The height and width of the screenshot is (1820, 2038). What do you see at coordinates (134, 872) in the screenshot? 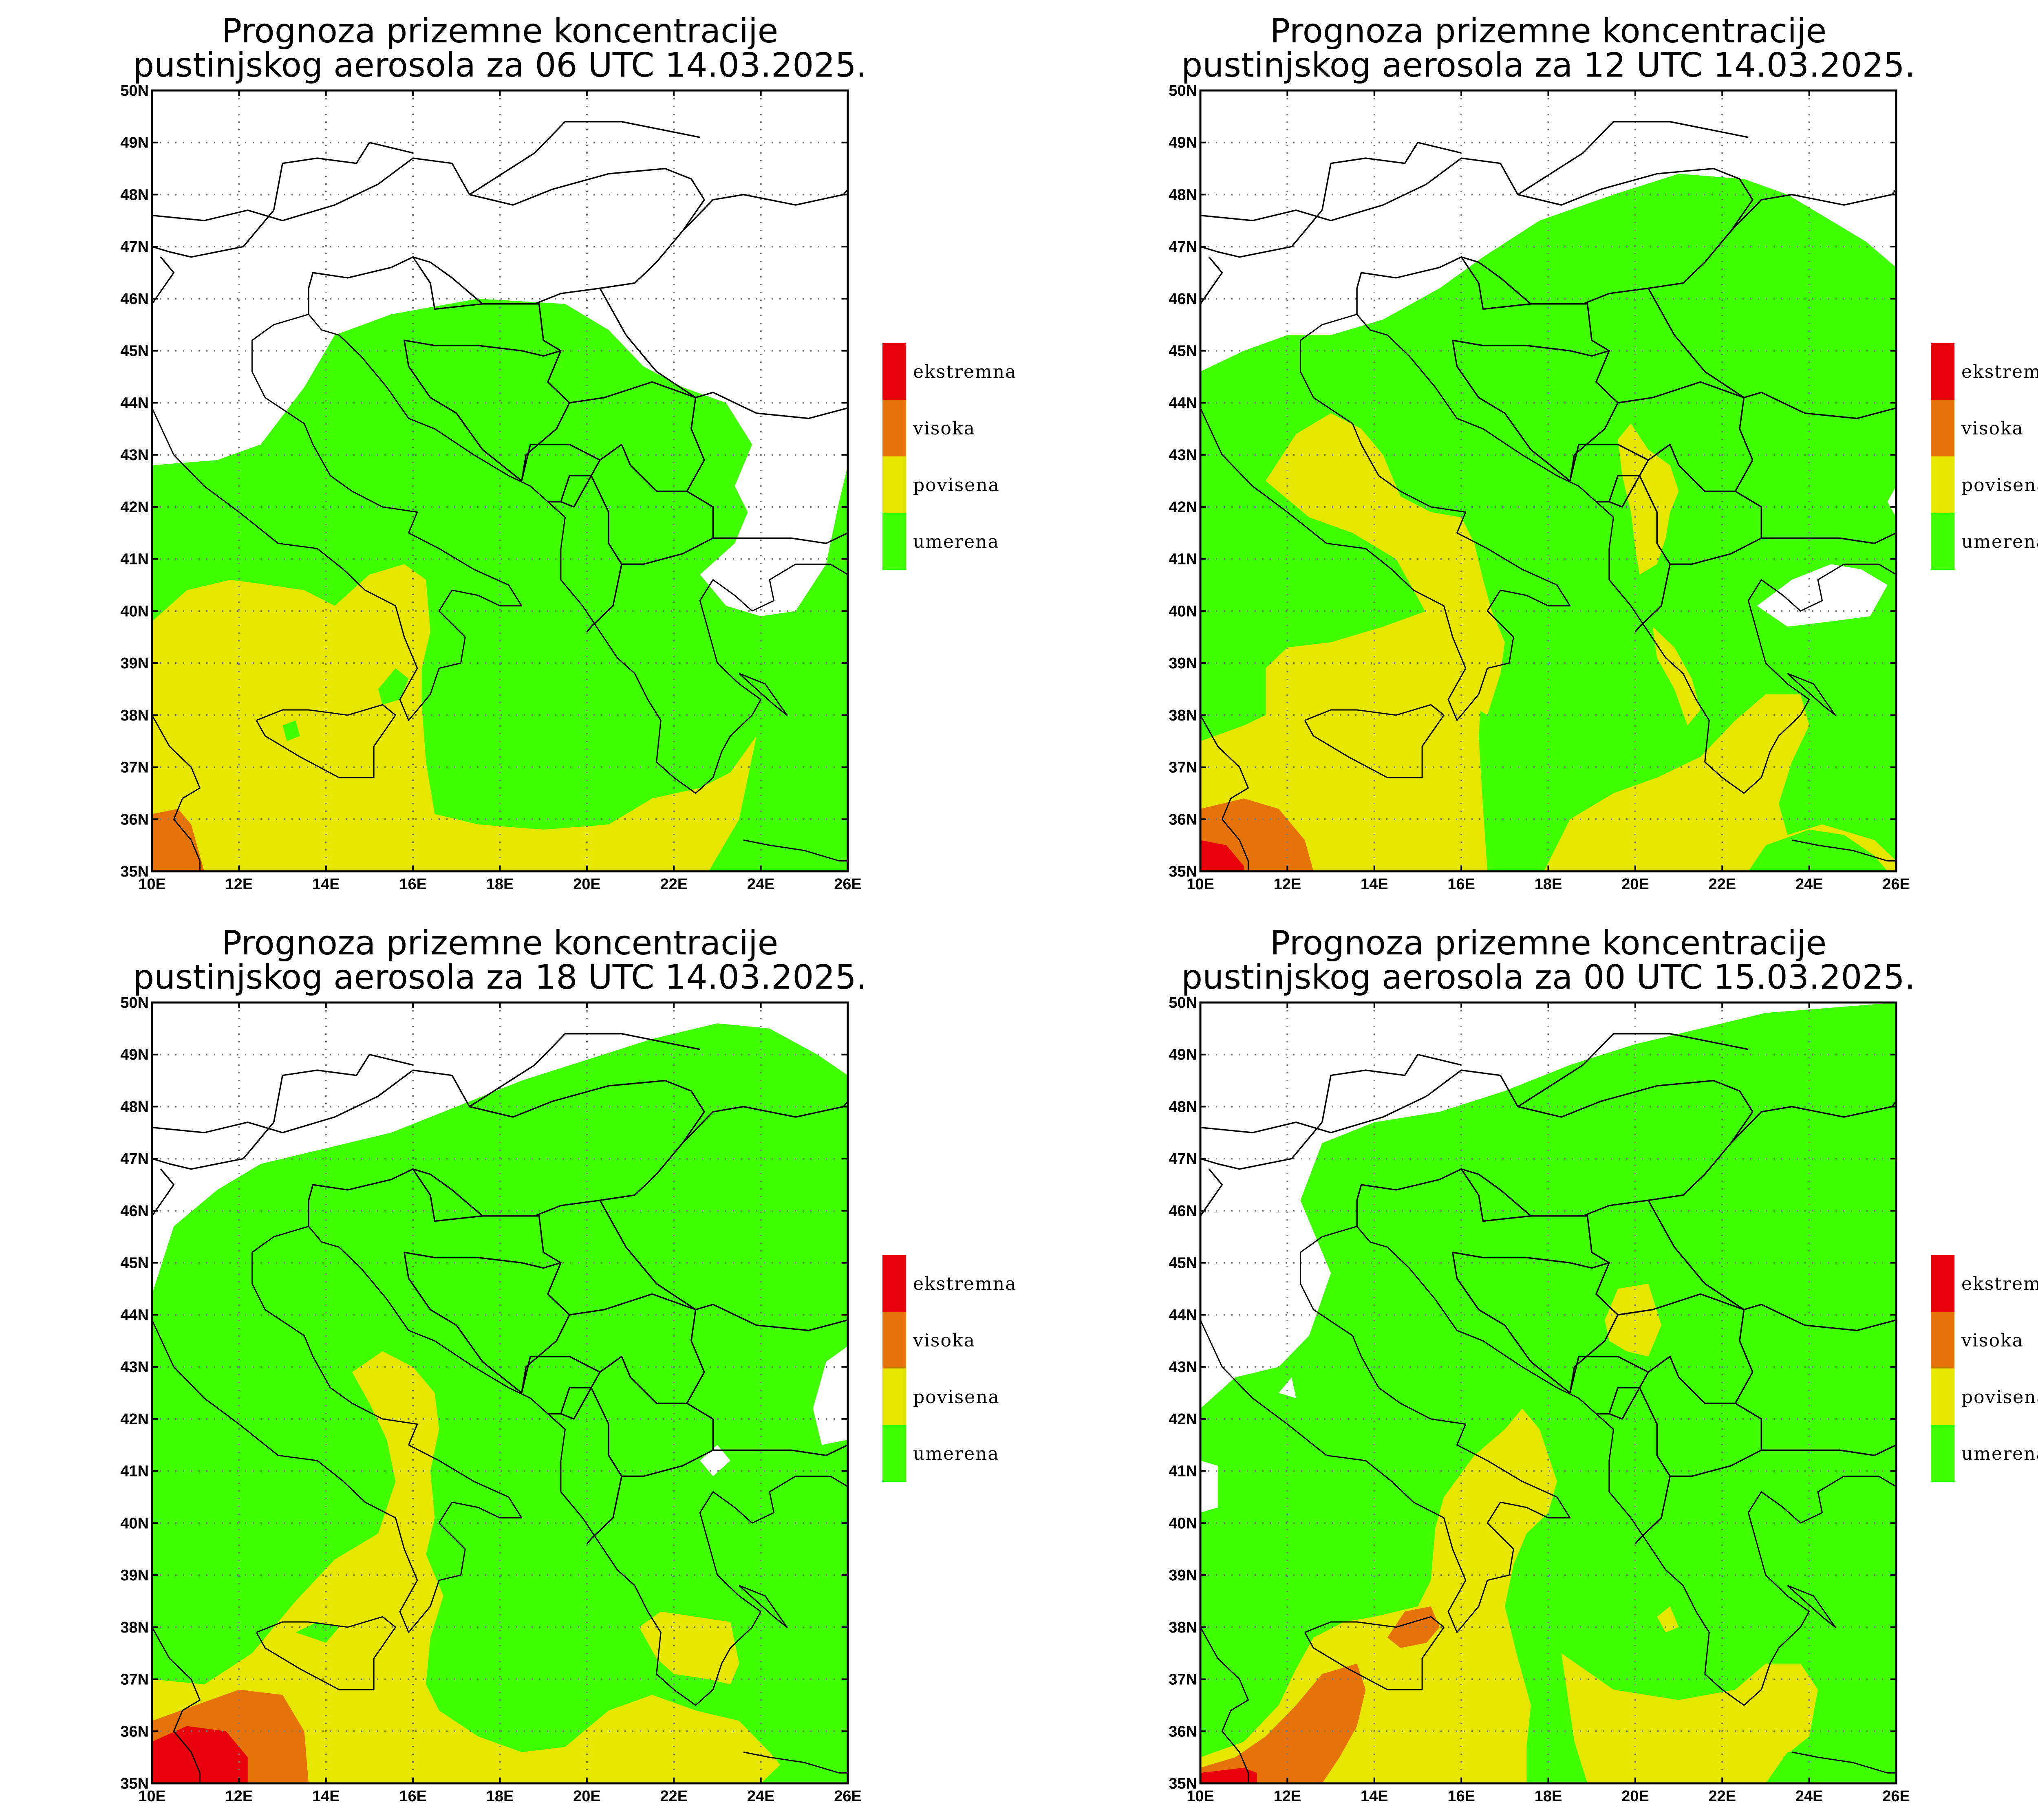
I see `lat-tick-label: 35N` at bounding box center [134, 872].